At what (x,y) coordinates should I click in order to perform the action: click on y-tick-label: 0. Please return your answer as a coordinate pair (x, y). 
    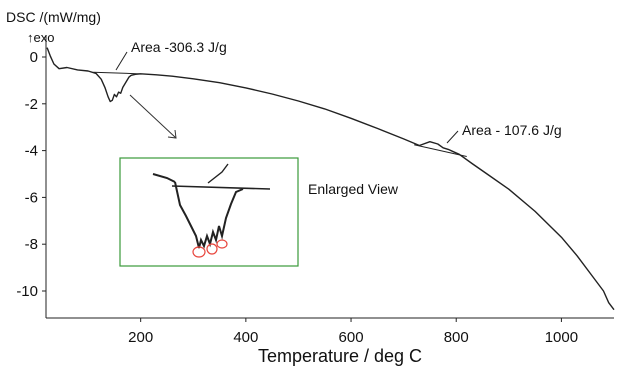
    Looking at the image, I should click on (34, 57).